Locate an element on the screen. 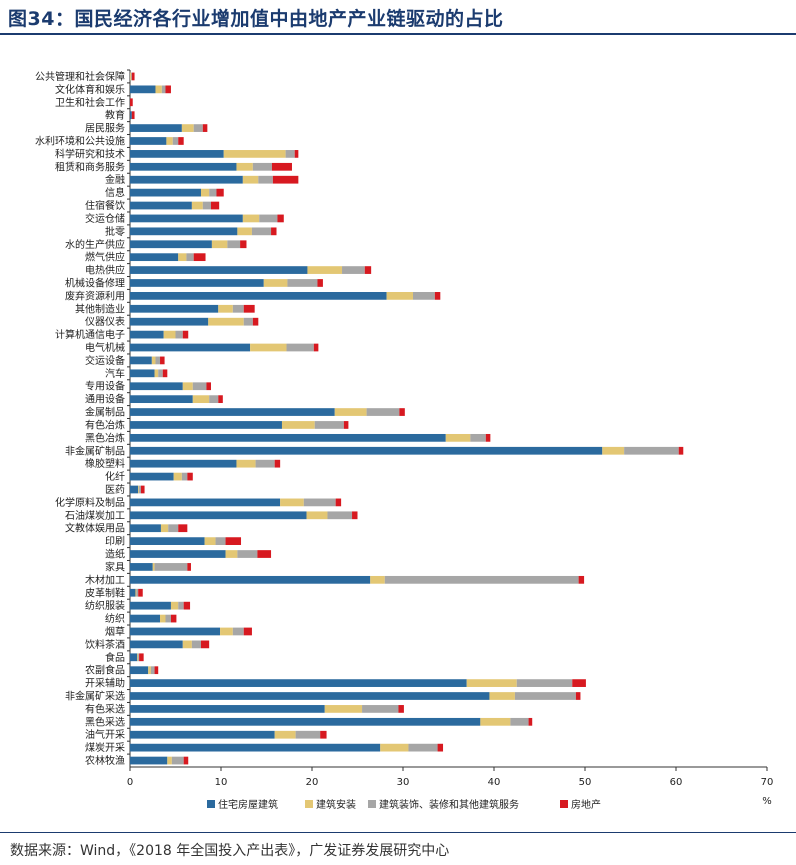 The image size is (796, 865). category-label: 金属制品 is located at coordinates (105, 412).